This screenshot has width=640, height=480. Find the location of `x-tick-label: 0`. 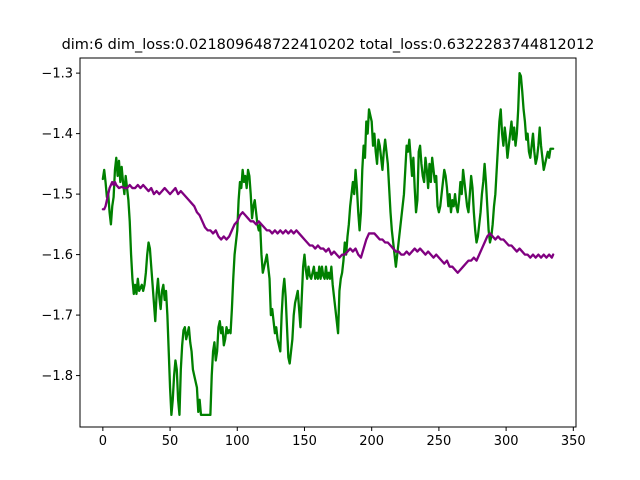

x-tick-label: 0 is located at coordinates (103, 441).